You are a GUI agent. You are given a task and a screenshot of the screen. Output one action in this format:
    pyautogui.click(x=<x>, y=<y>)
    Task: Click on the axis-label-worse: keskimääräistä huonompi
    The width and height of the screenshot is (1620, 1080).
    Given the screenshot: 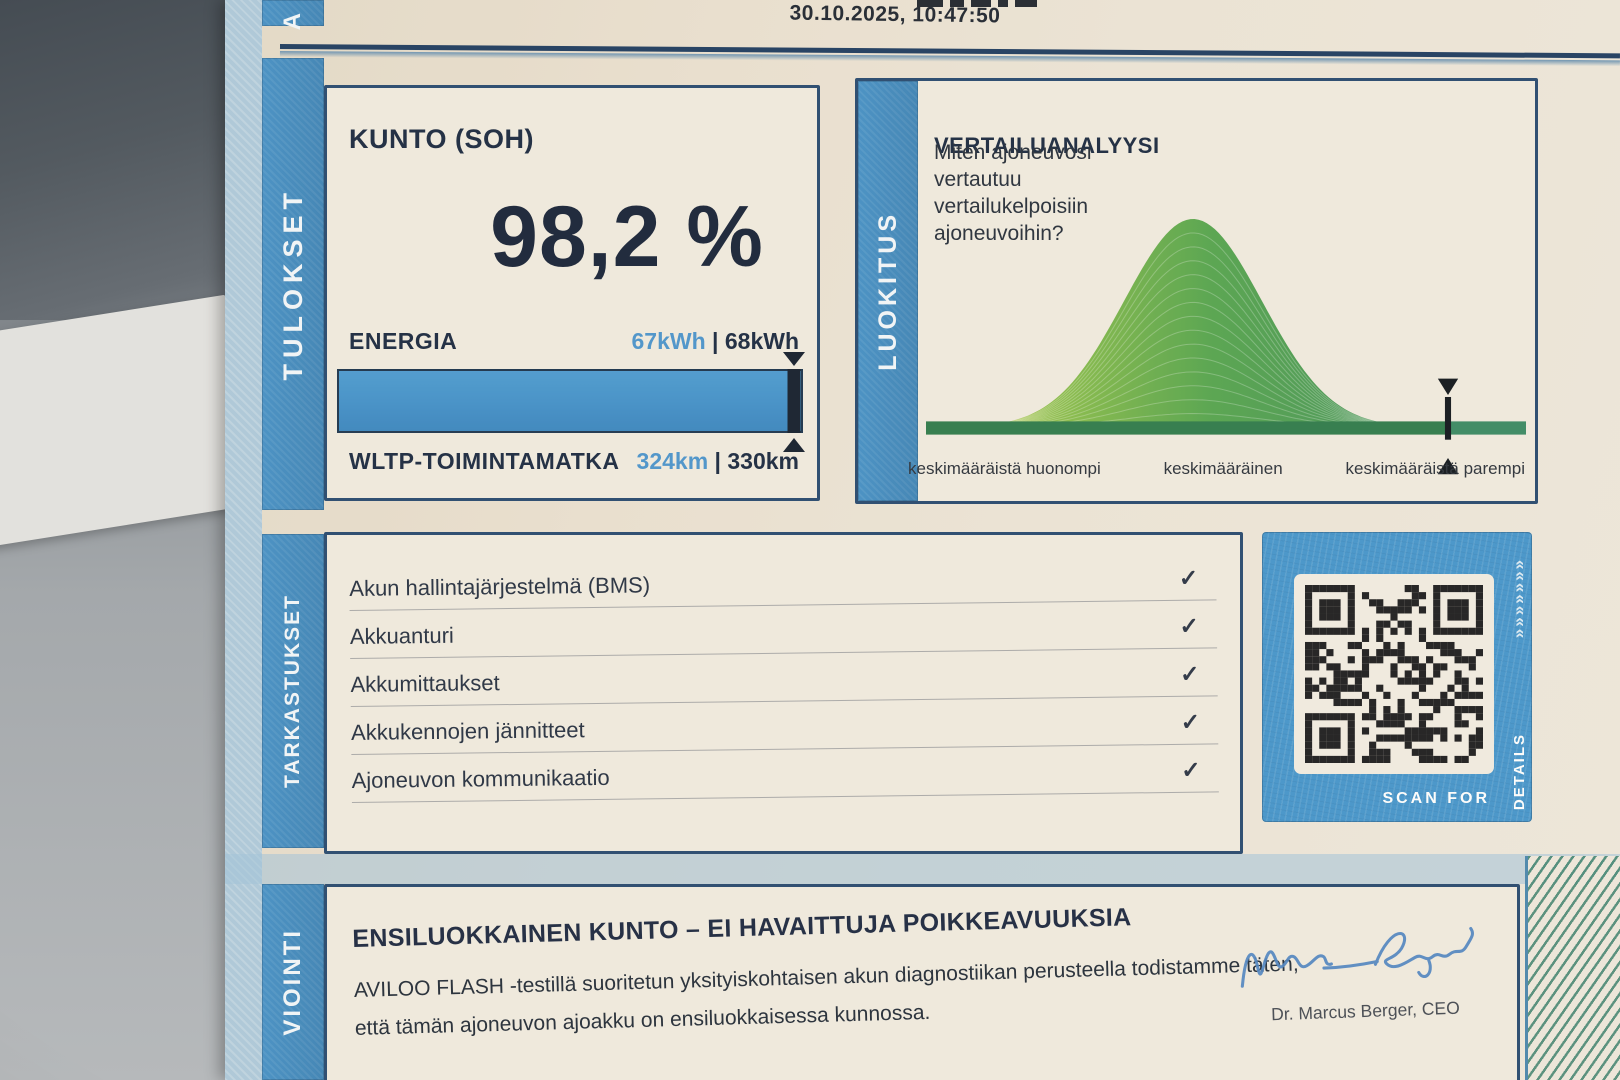 What is the action you would take?
    pyautogui.click(x=1004, y=468)
    